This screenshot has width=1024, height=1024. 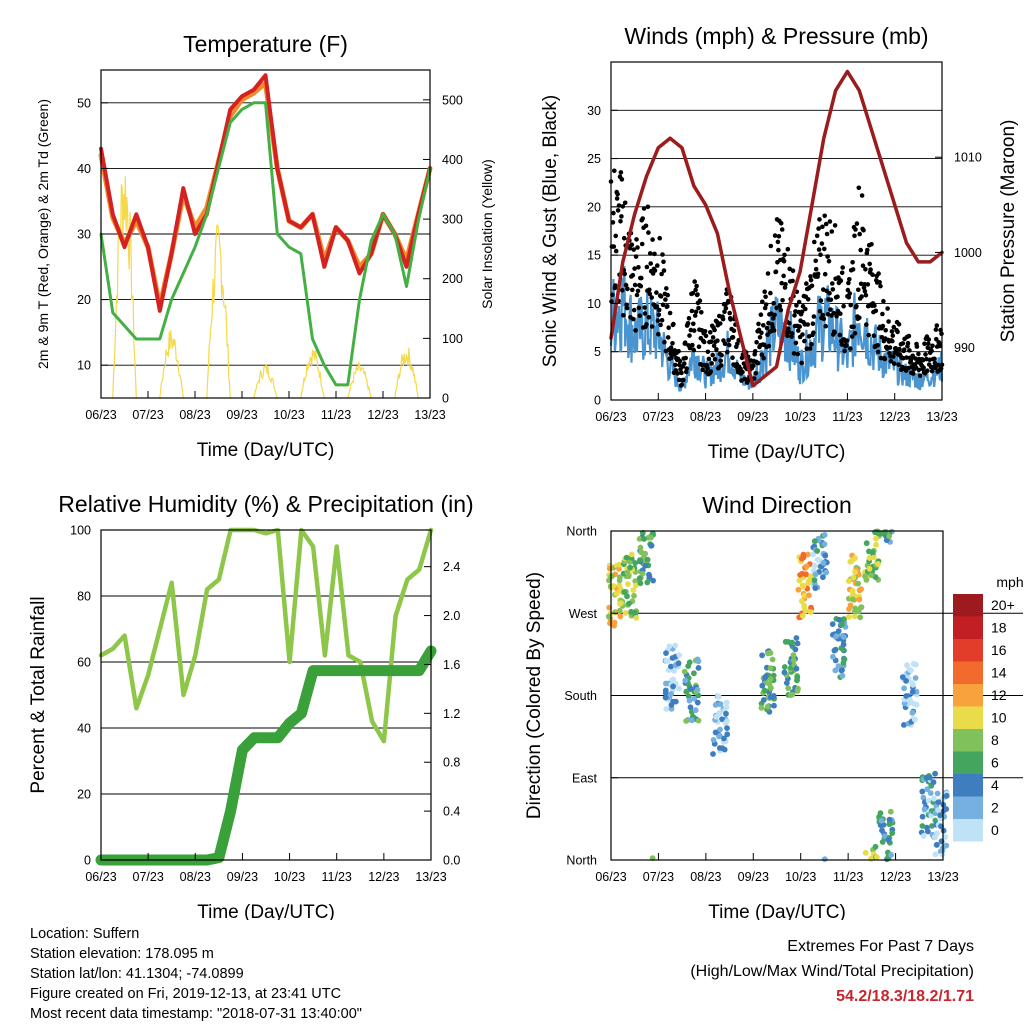 What do you see at coordinates (995, 763) in the screenshot?
I see `colorbar-label: 6` at bounding box center [995, 763].